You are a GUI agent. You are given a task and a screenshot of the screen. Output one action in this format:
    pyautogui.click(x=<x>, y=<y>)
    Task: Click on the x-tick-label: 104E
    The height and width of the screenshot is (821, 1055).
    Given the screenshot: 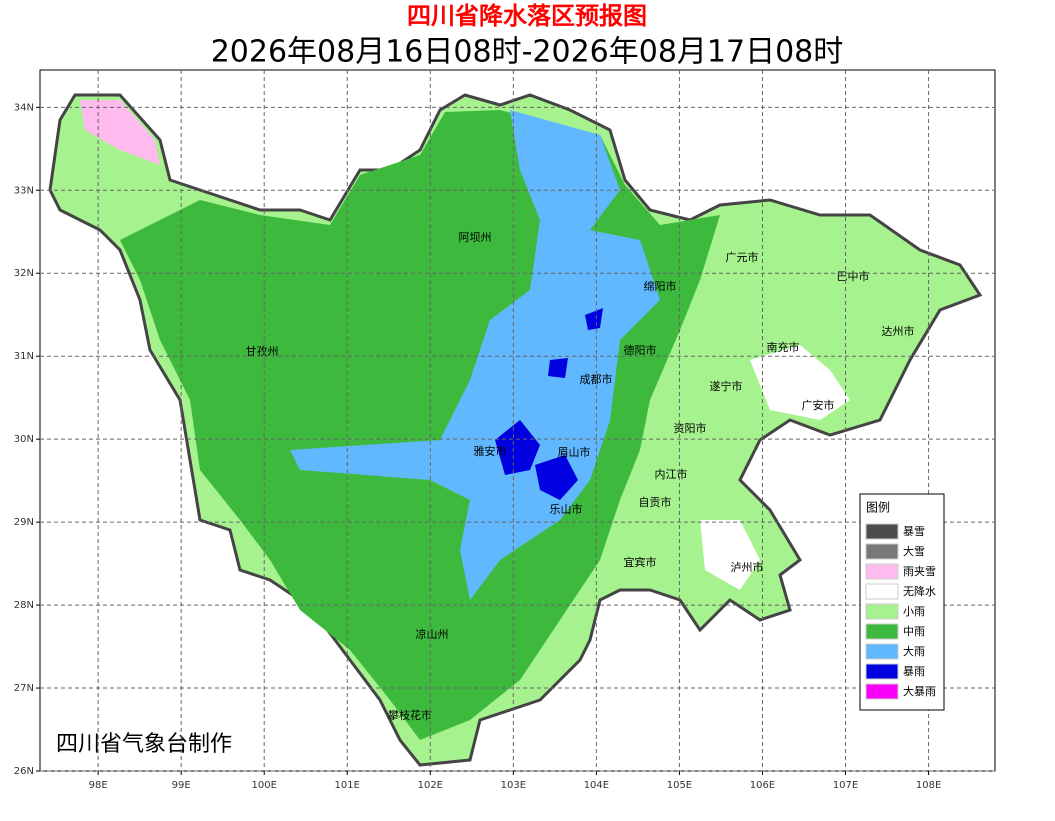 What is the action you would take?
    pyautogui.click(x=596, y=785)
    